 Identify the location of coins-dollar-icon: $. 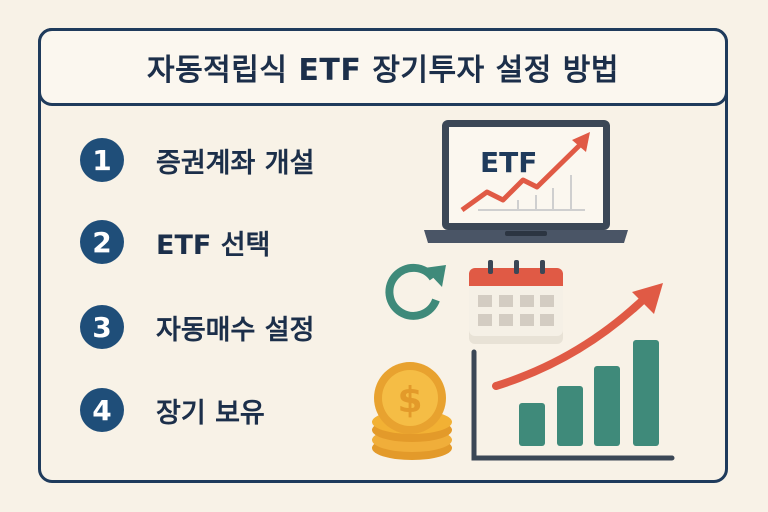
(412, 411).